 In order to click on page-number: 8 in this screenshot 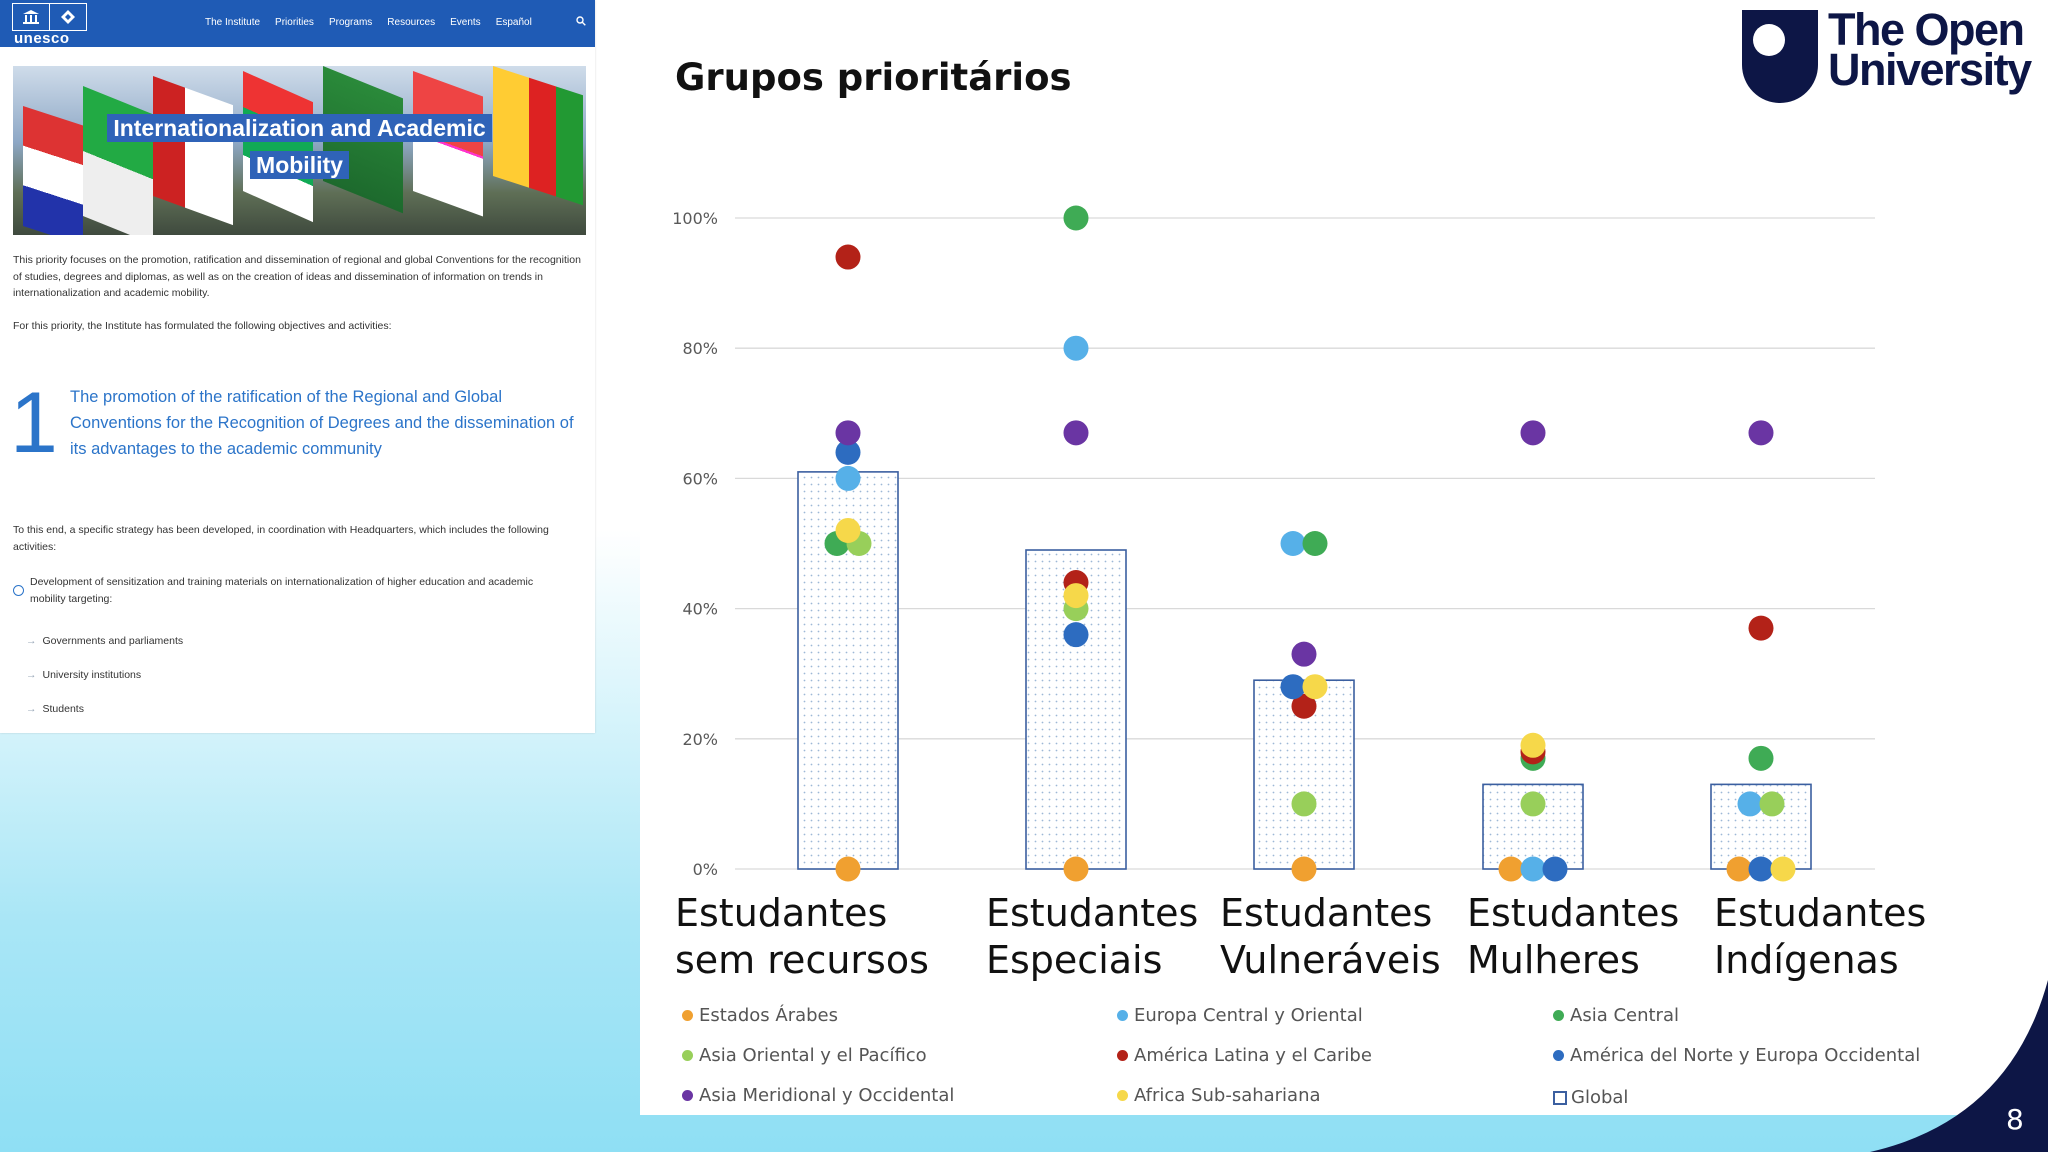, I will do `click(2015, 1119)`.